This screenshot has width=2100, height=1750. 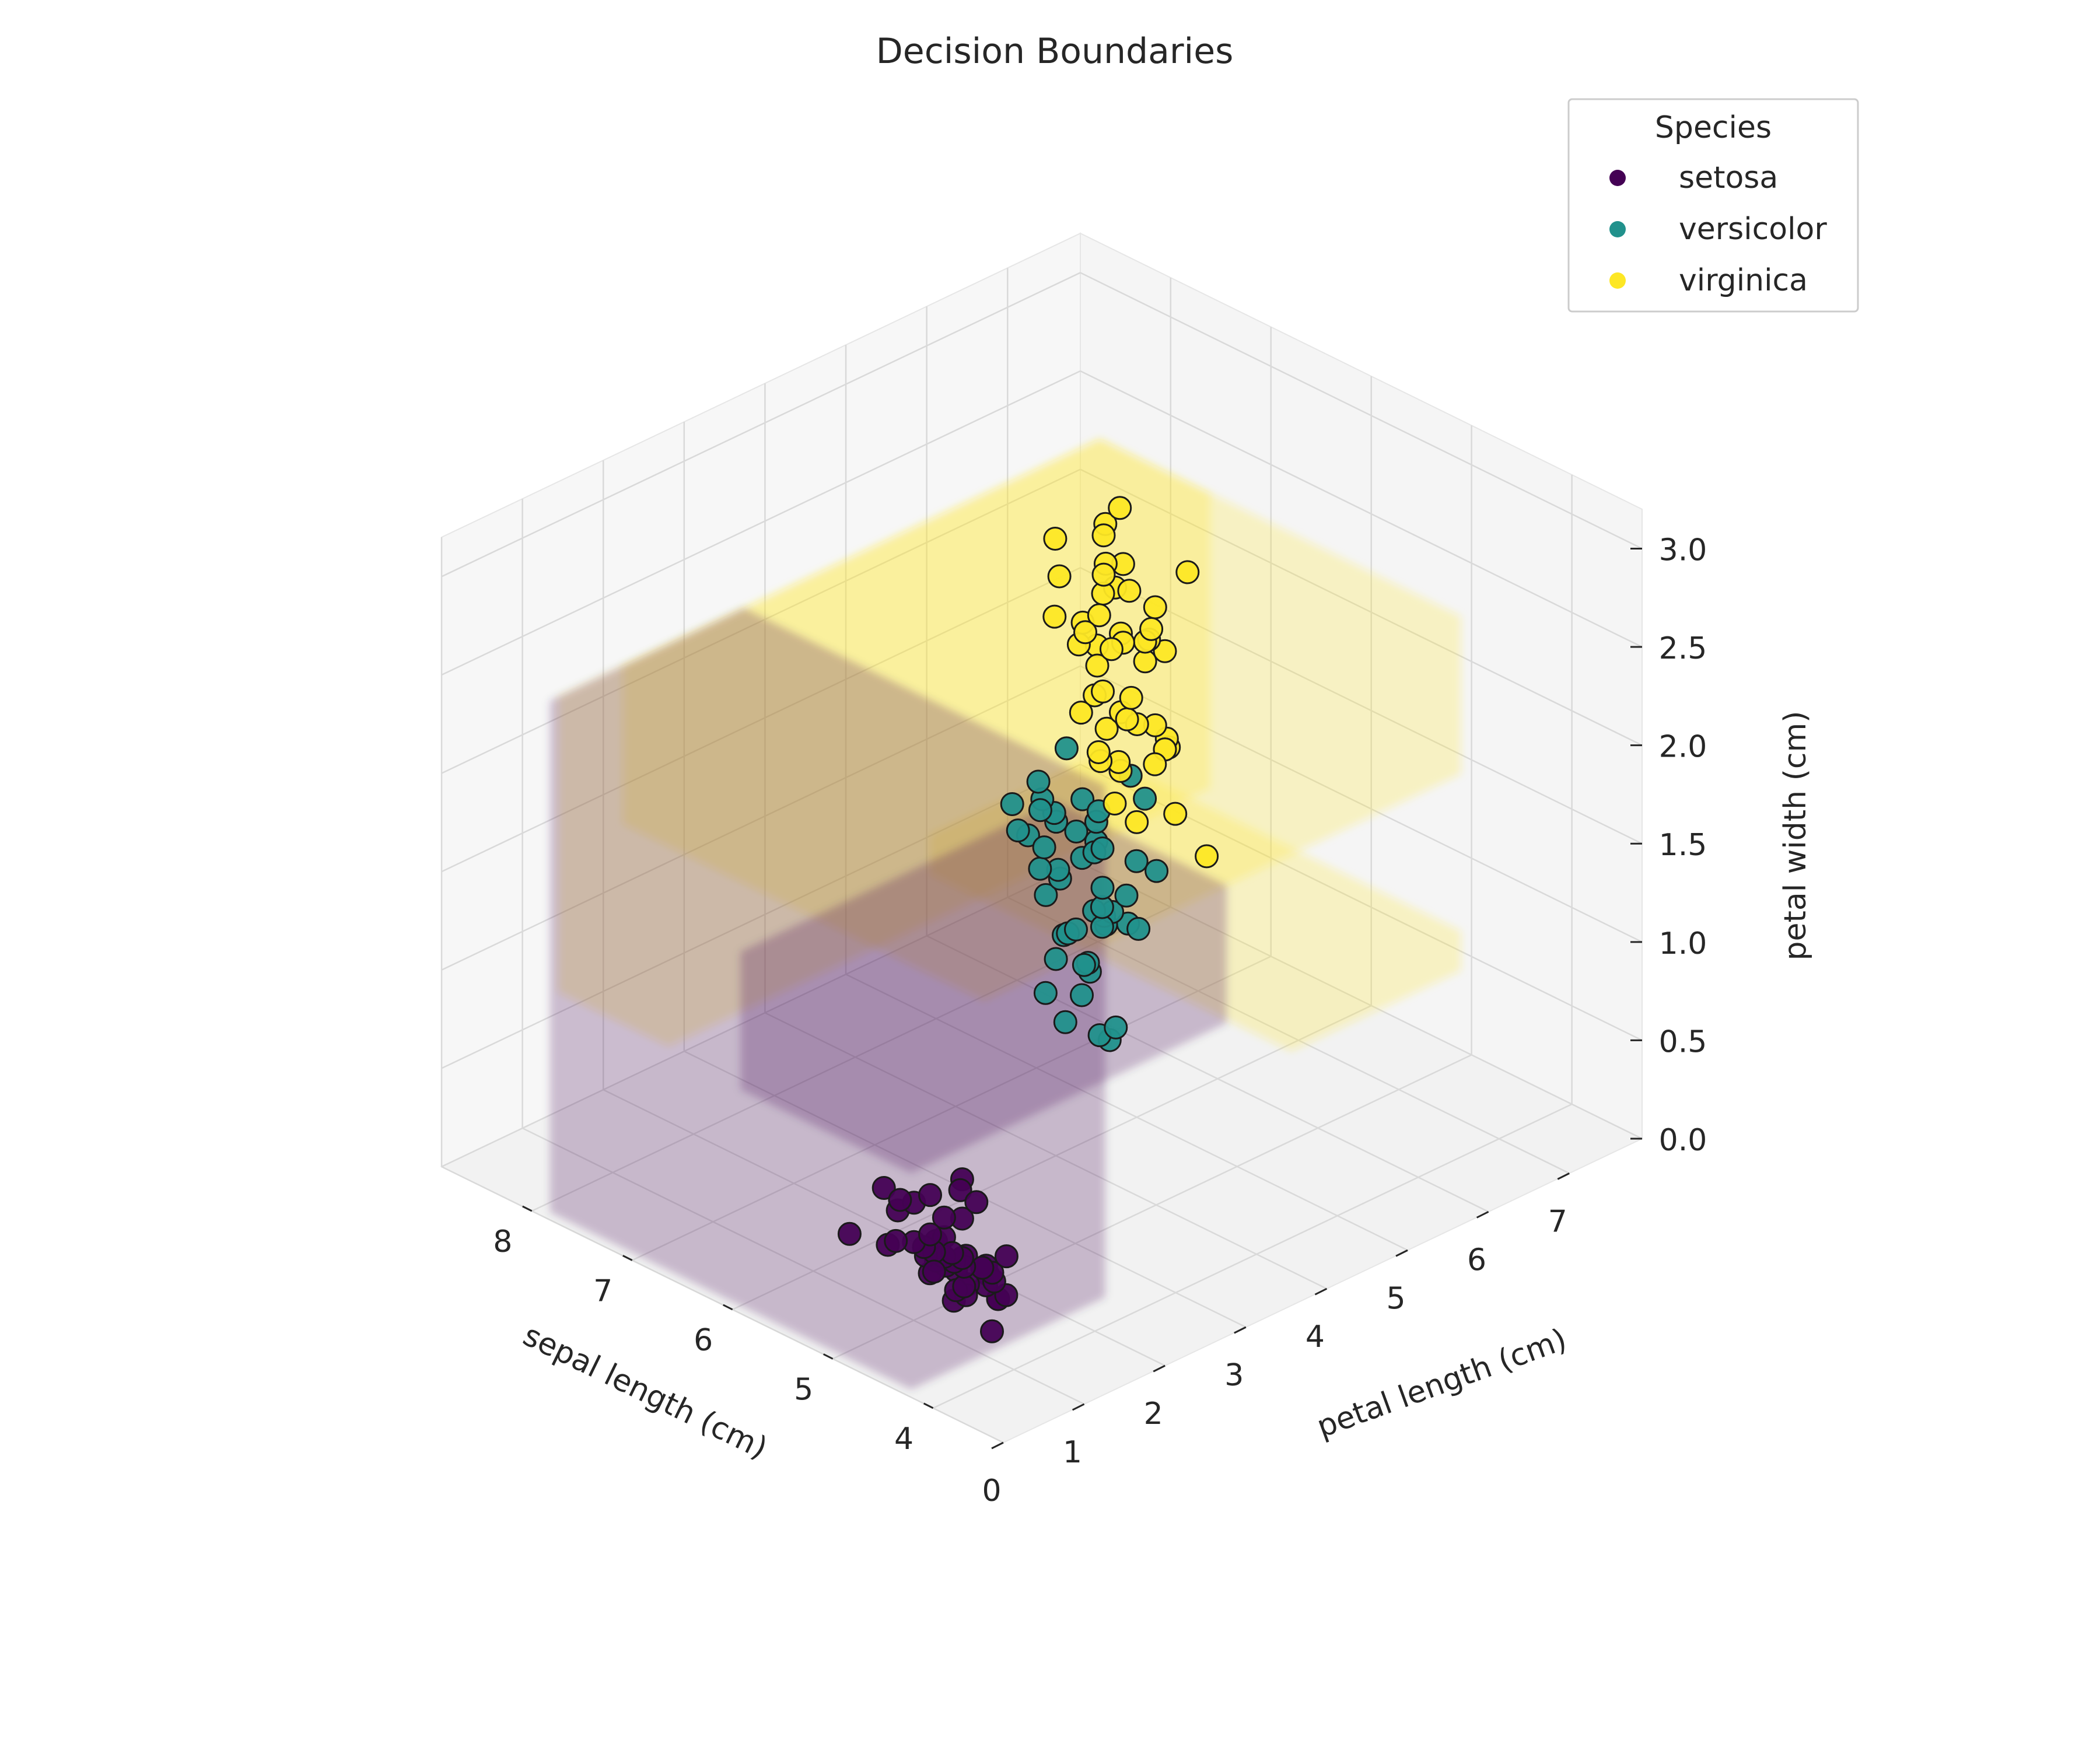 What do you see at coordinates (1442, 1383) in the screenshot?
I see `y-axis-label: petal length (cm)` at bounding box center [1442, 1383].